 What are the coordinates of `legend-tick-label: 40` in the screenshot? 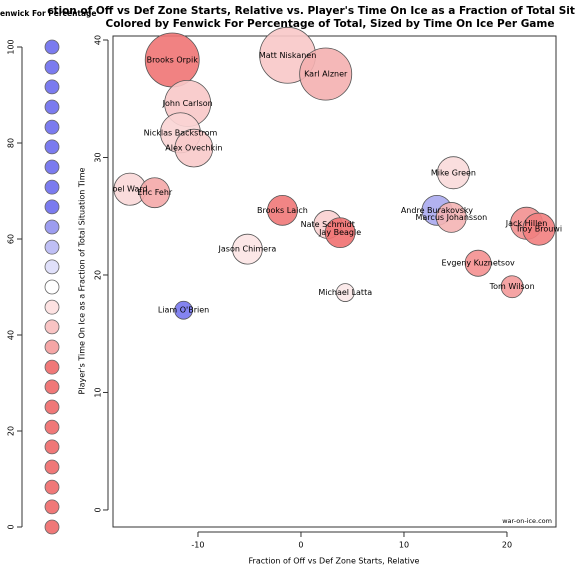 It's located at (11, 335).